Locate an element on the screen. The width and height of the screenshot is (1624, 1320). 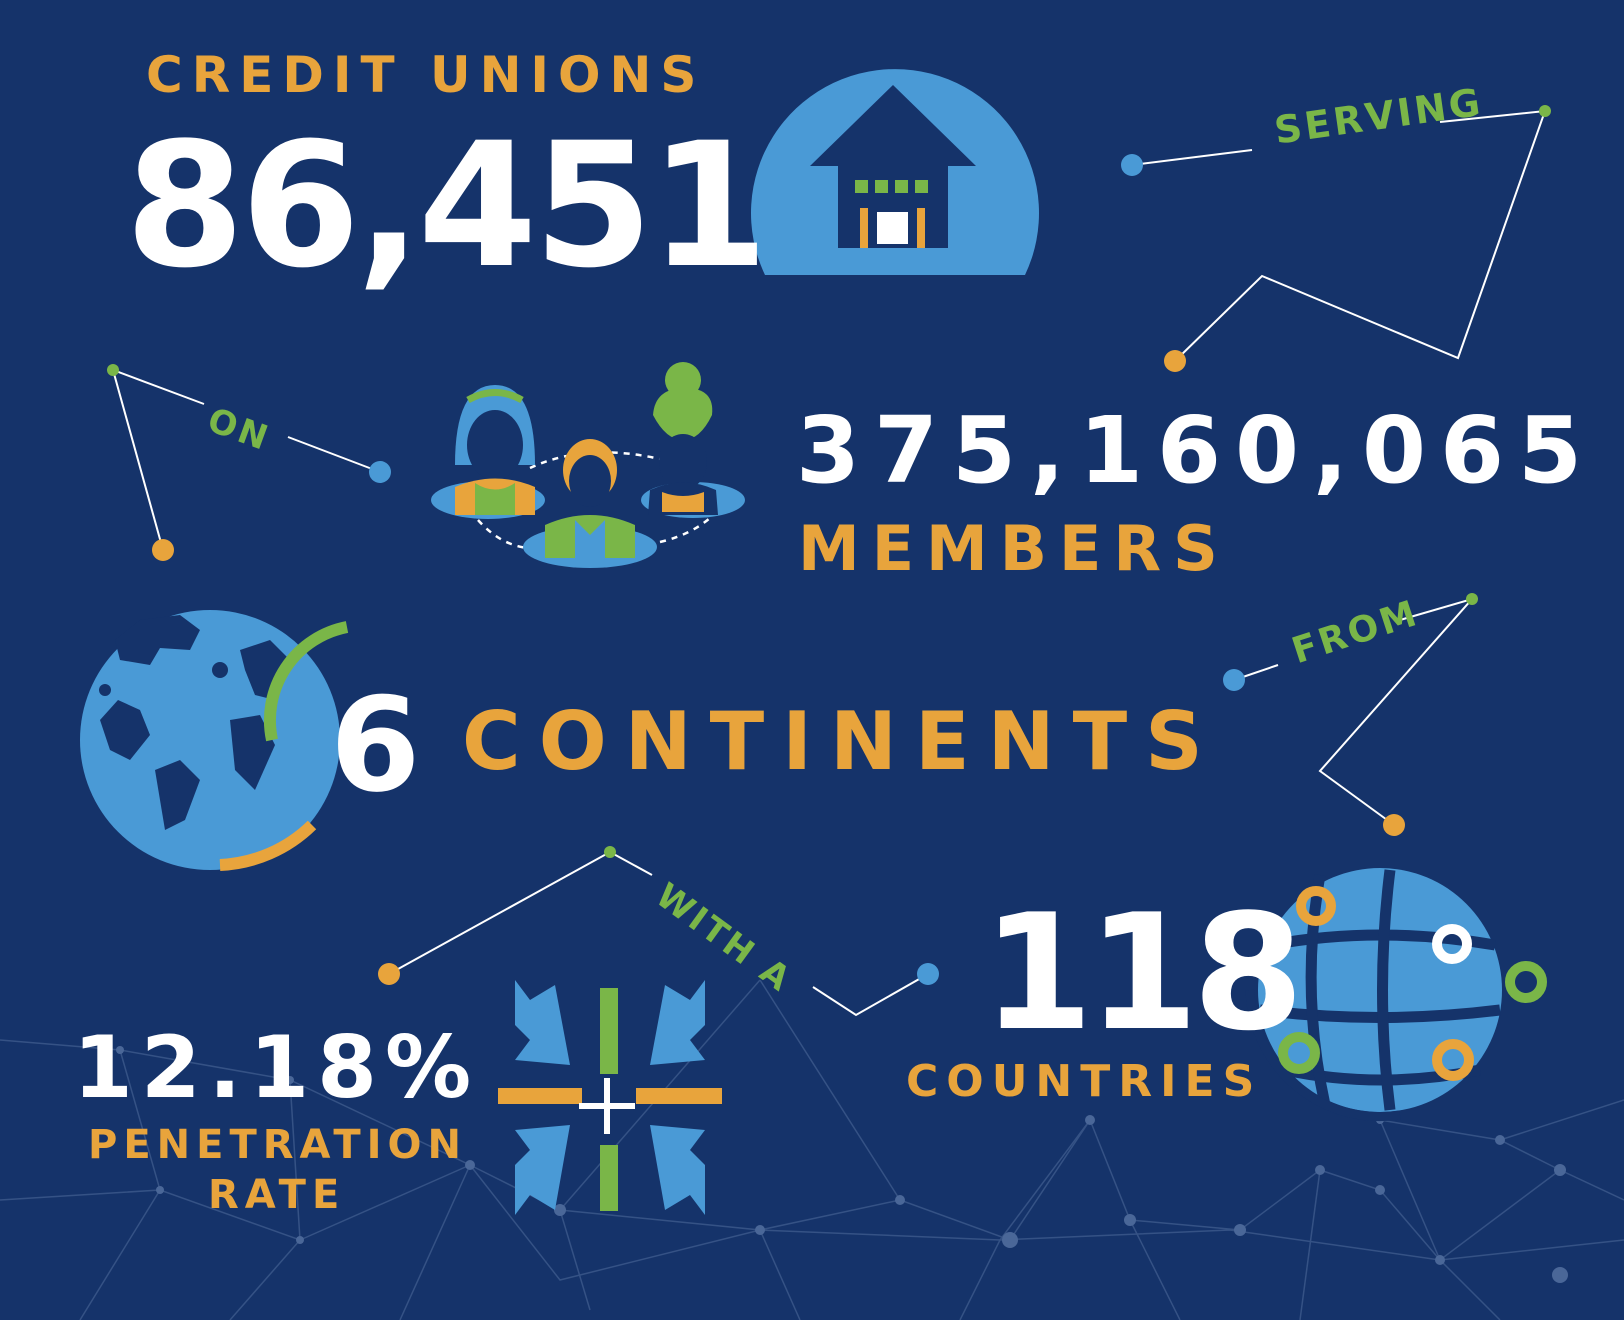
members-value: 375,160,065 is located at coordinates (1196, 450).